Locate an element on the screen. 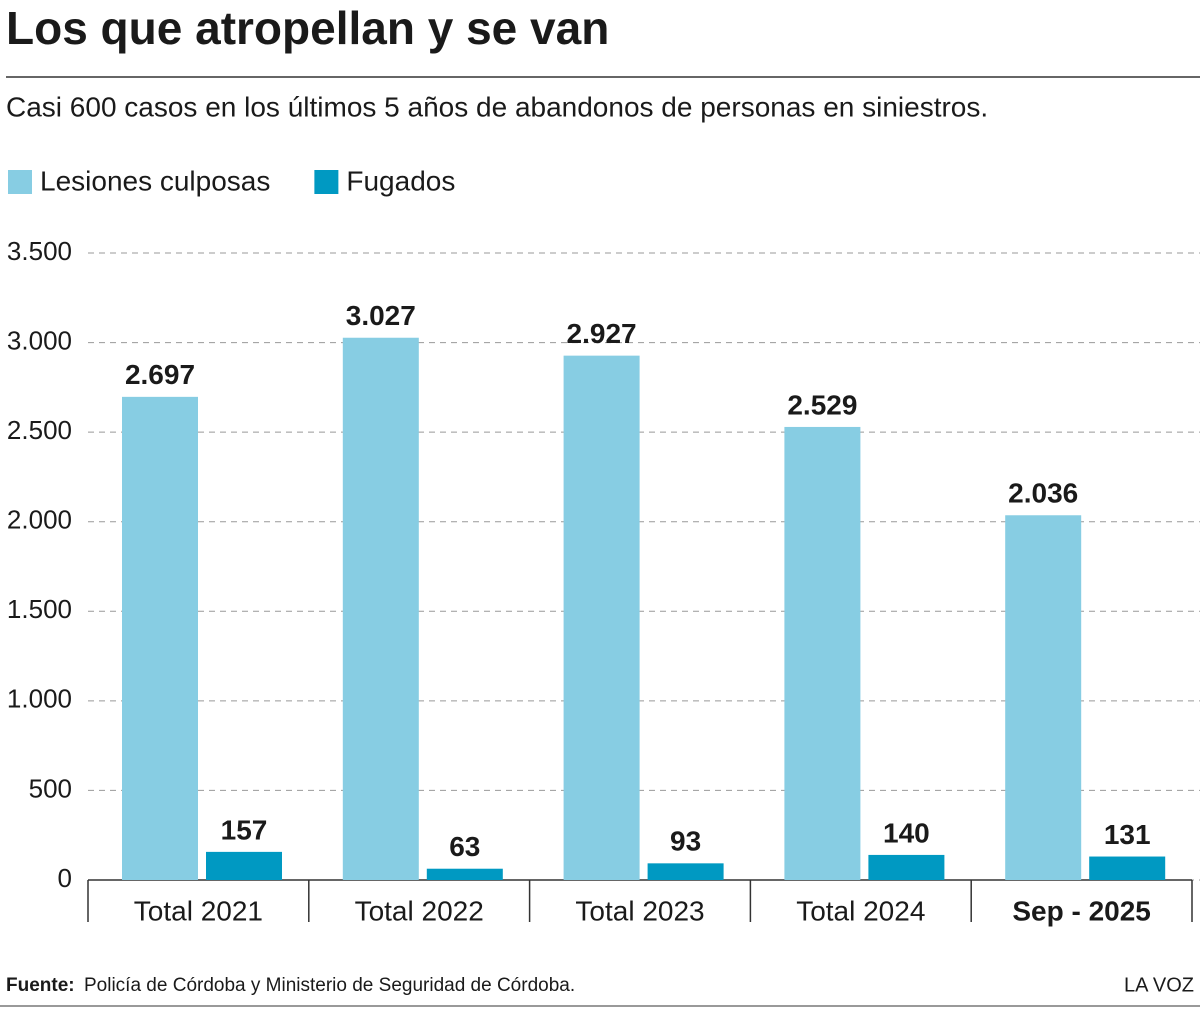  y-tick-label: 2.000 is located at coordinates (39, 520).